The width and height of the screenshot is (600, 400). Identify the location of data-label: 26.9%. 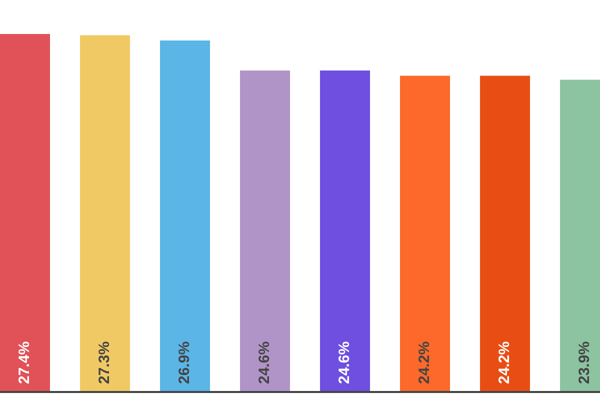
(185, 362).